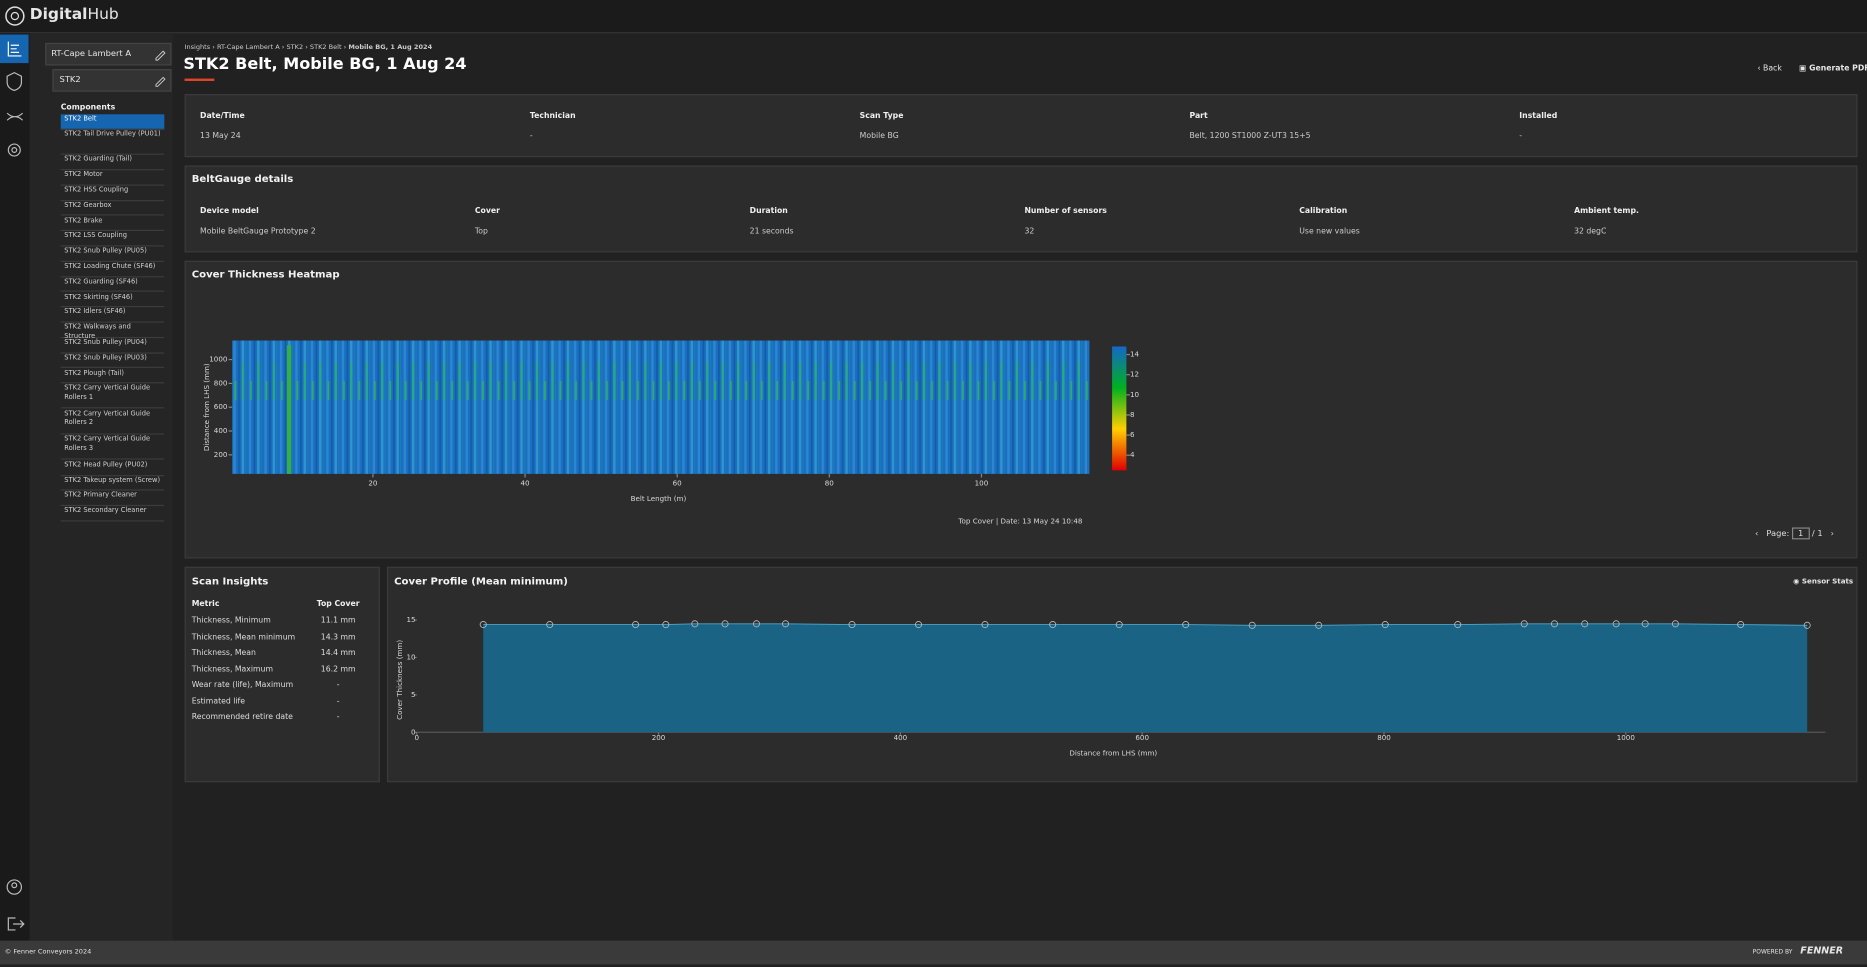  Describe the element at coordinates (112, 300) in the screenshot. I see `component-item: STK2 Skirting (SF46)` at that location.